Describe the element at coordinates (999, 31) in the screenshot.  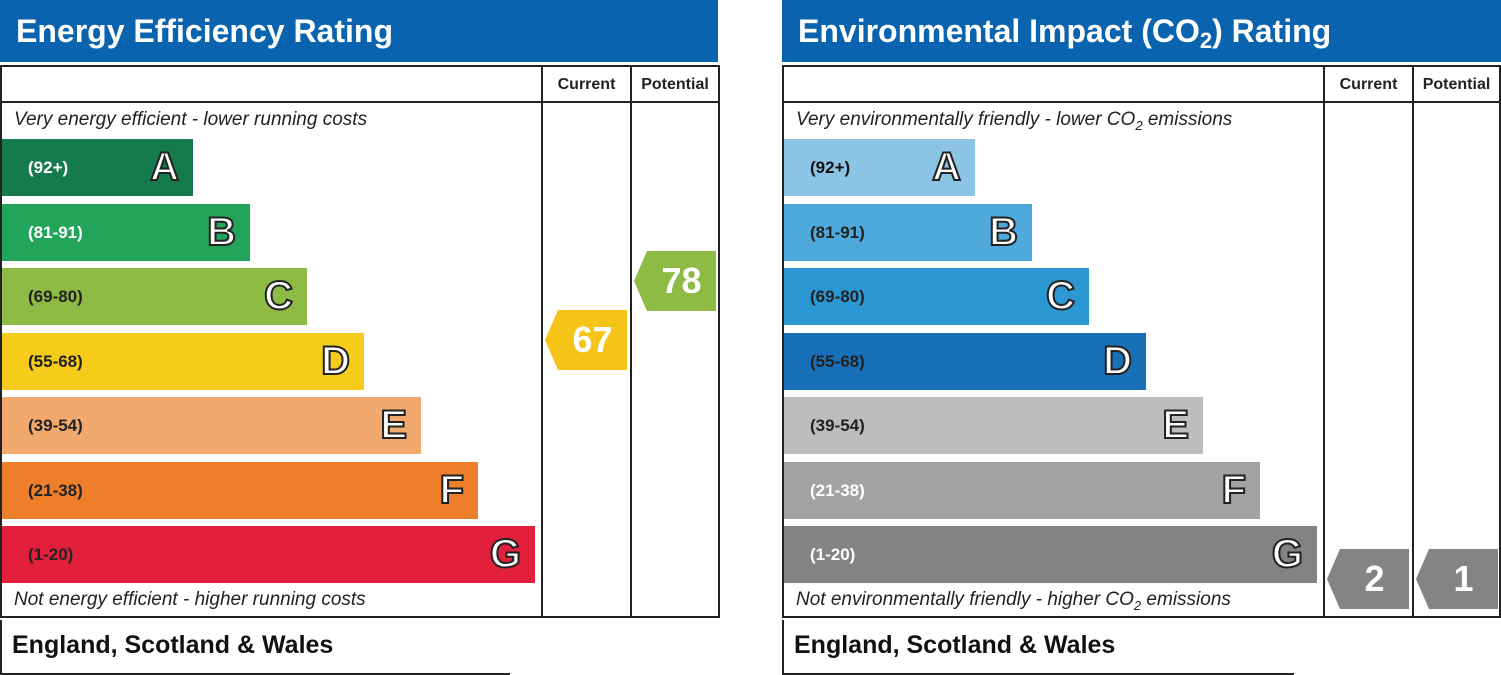
I see `title-text: Environmental Impact (CO` at that location.